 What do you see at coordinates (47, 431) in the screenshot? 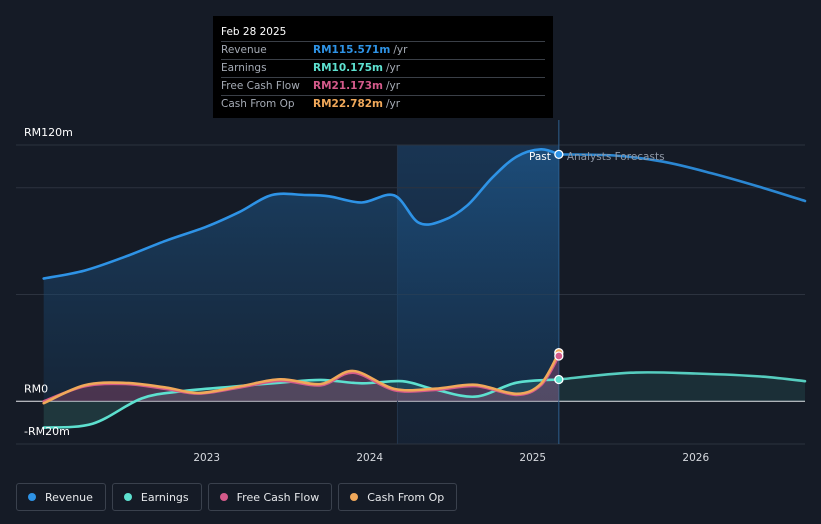
I see `y-tick-label: -RM20m` at bounding box center [47, 431].